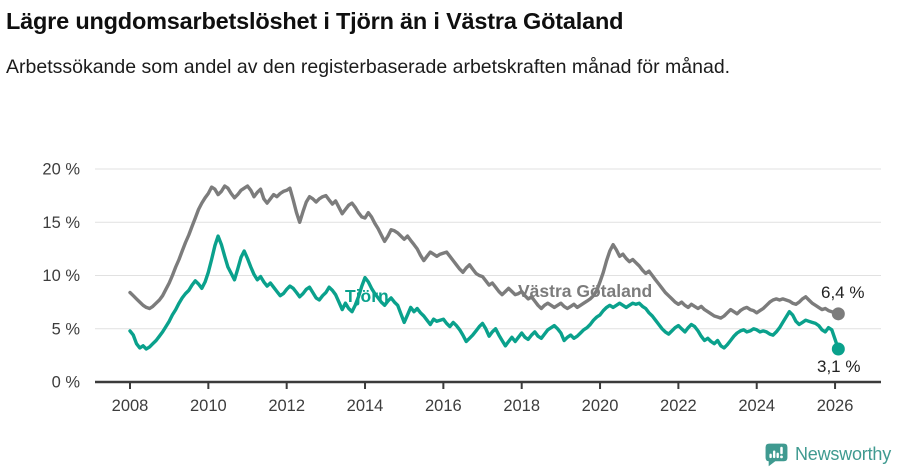 The width and height of the screenshot is (900, 474). Describe the element at coordinates (130, 406) in the screenshot. I see `x-tick-label: 2008` at that location.